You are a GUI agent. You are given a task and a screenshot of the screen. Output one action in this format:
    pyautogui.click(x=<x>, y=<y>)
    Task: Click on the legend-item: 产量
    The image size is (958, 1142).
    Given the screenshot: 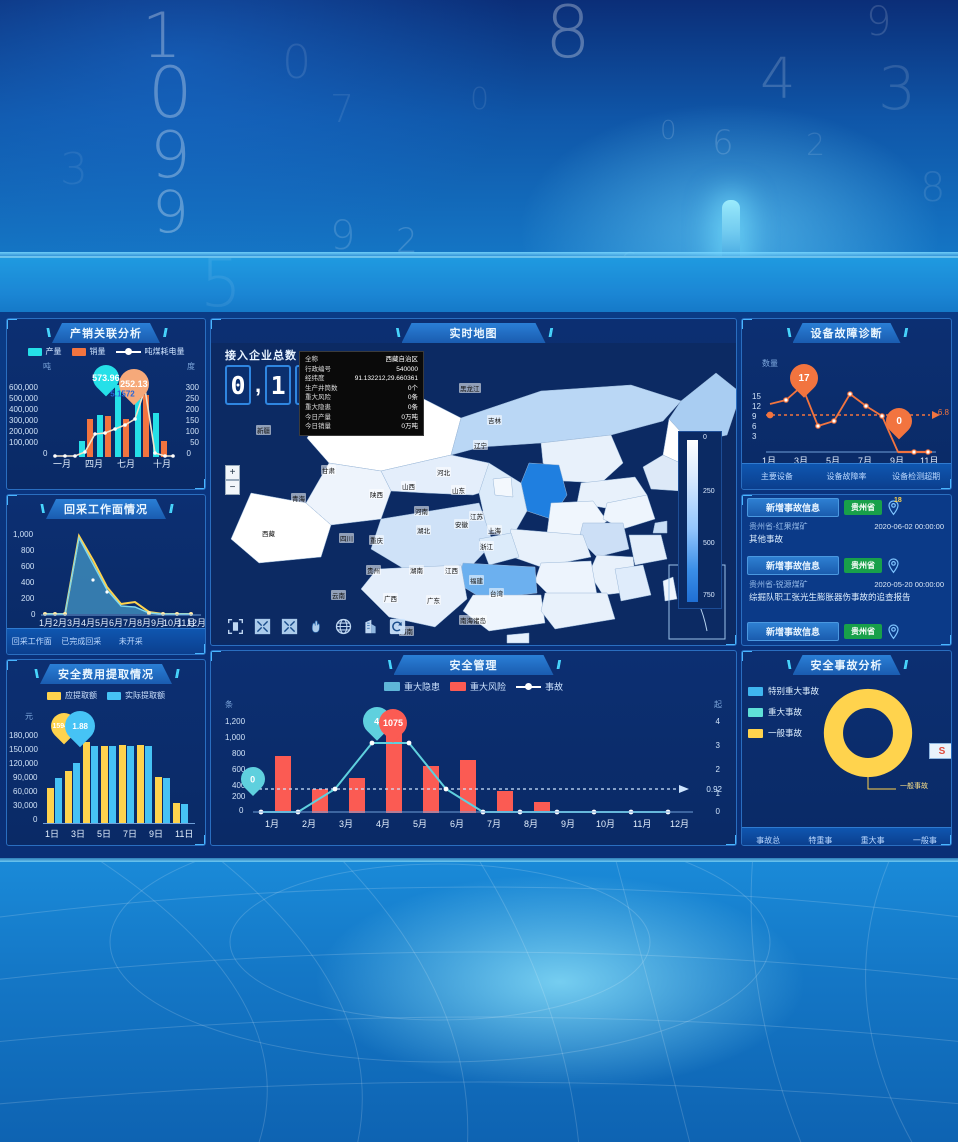 What is the action you would take?
    pyautogui.click(x=44, y=351)
    